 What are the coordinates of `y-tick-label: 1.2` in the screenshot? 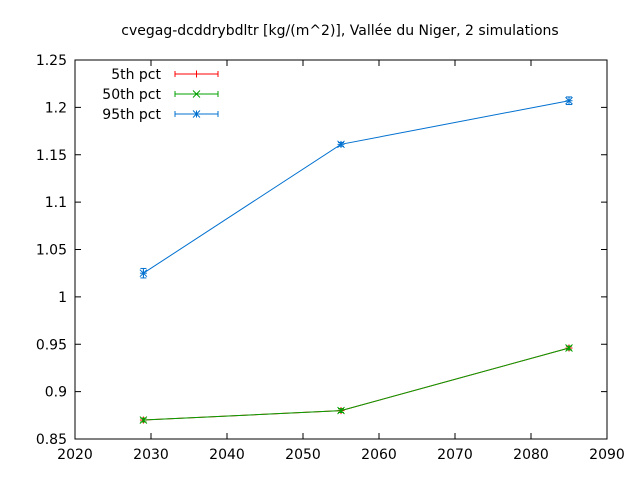 It's located at (56, 108).